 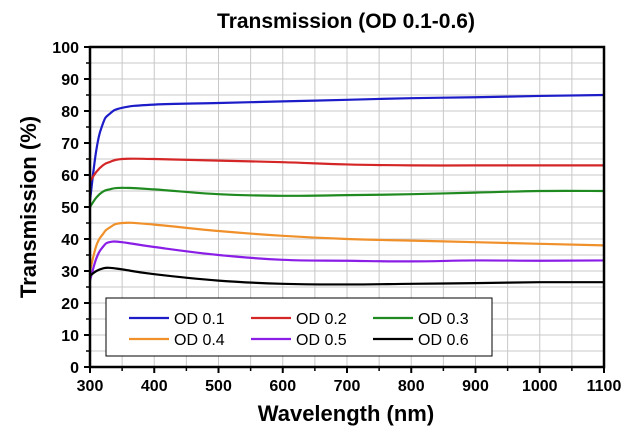 I want to click on legend-label: OD 0.2, so click(x=321, y=319).